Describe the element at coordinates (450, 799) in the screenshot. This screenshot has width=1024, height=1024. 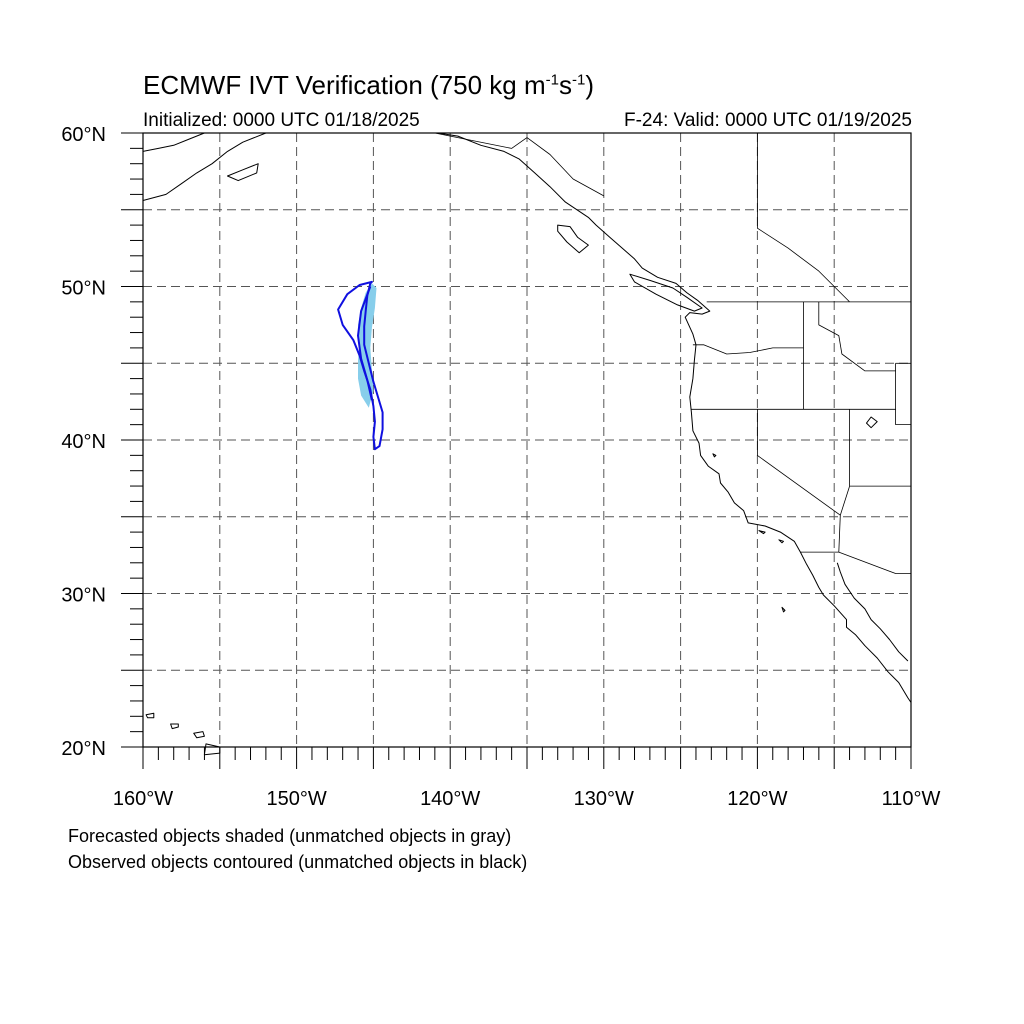
I see `lon-tick-label: 140°W` at that location.